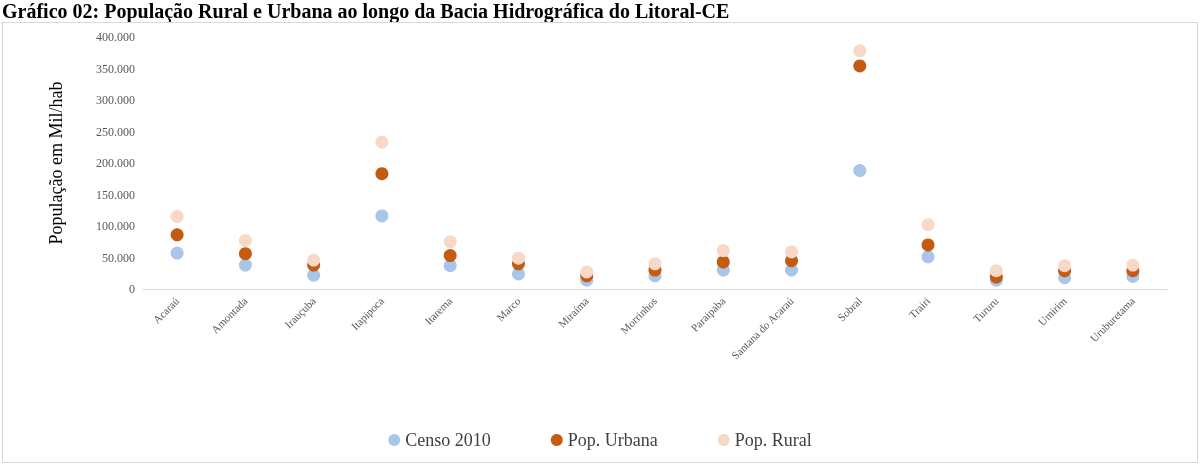 This screenshot has width=1202, height=466. I want to click on legend-label: Pop. Rural, so click(773, 440).